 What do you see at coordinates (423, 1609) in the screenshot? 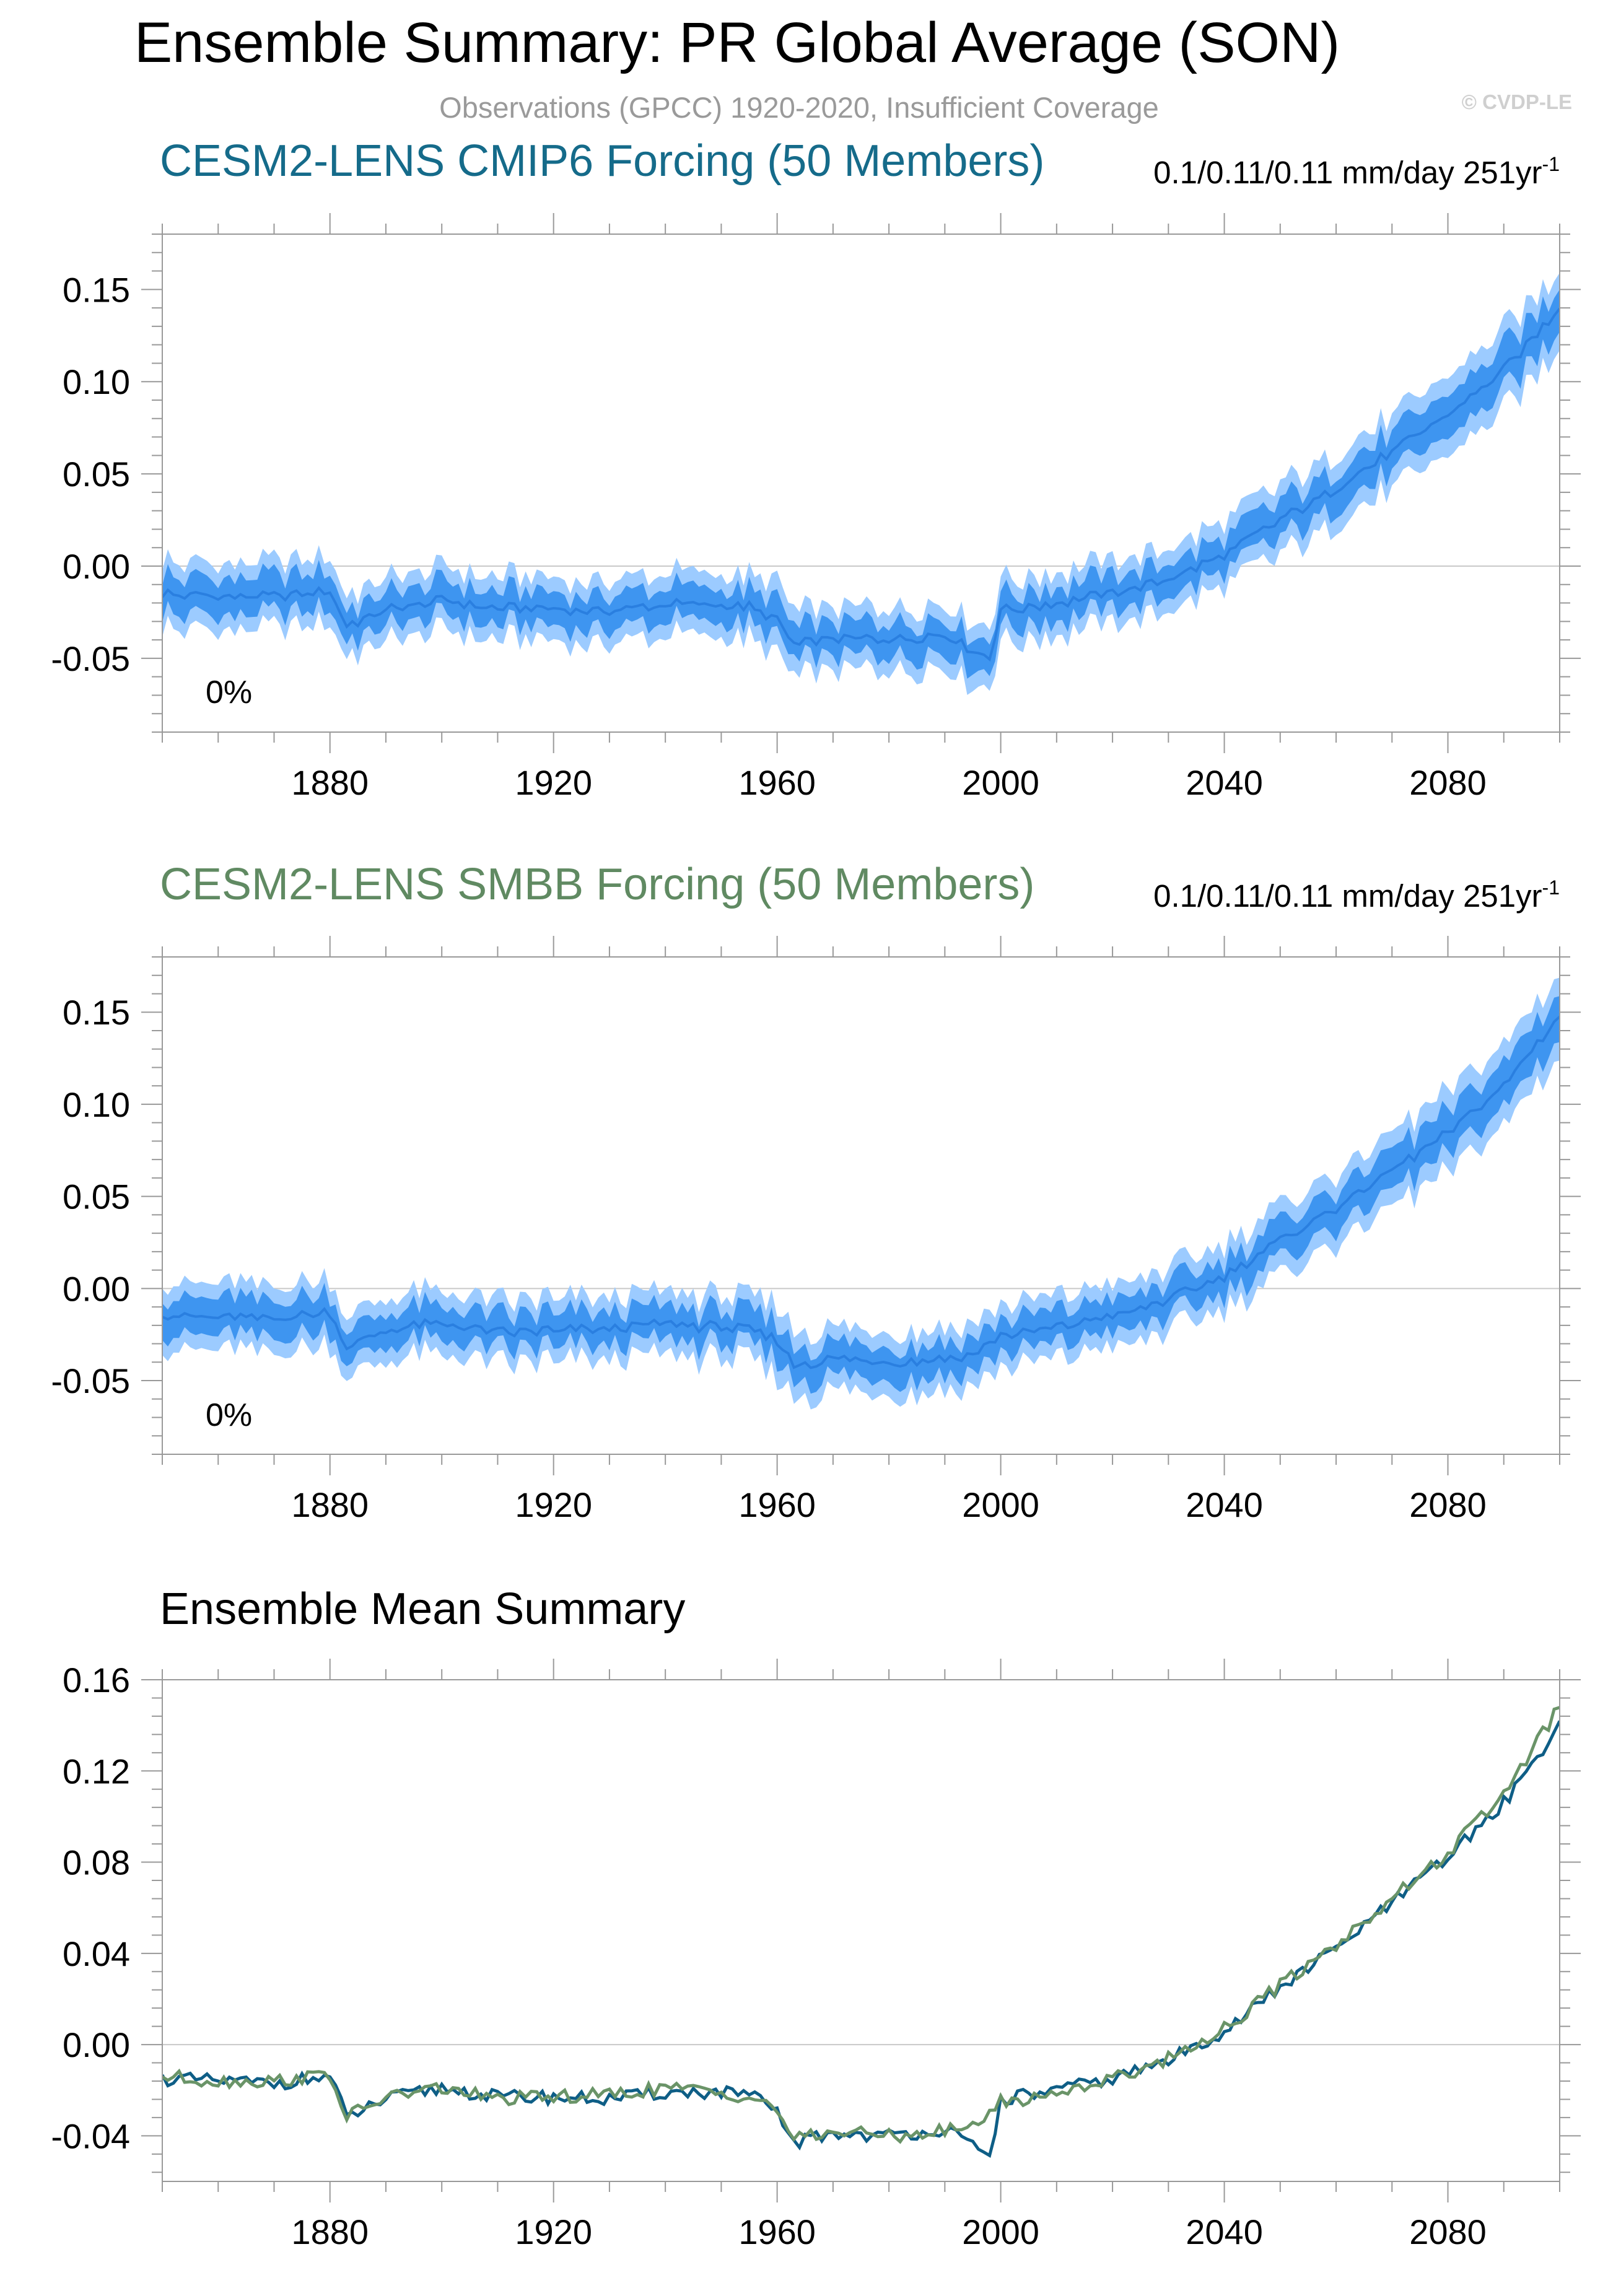
I see `panel-title-mean: Ensemble Mean Summary` at bounding box center [423, 1609].